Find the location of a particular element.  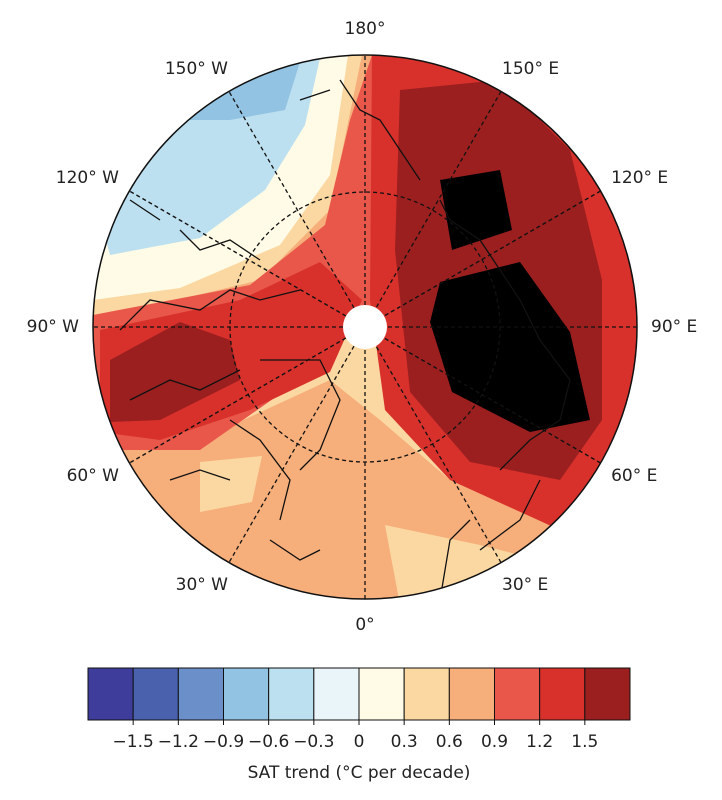

longitude-label: 30° W is located at coordinates (202, 585).